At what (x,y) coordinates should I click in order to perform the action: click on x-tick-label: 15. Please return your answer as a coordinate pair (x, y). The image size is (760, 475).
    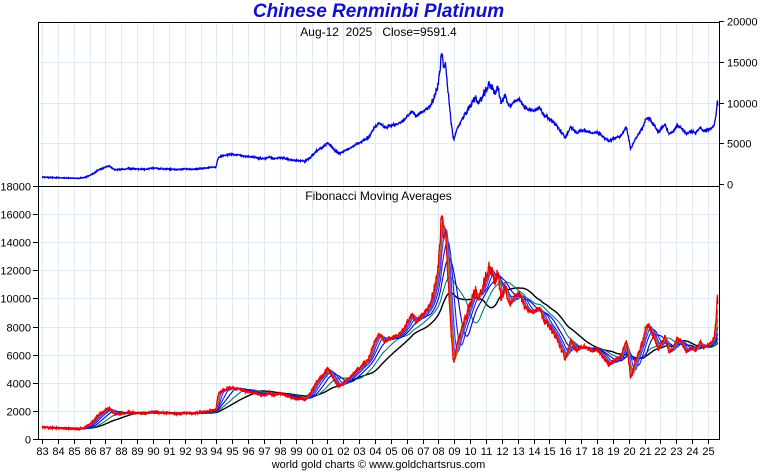
    Looking at the image, I should click on (549, 452).